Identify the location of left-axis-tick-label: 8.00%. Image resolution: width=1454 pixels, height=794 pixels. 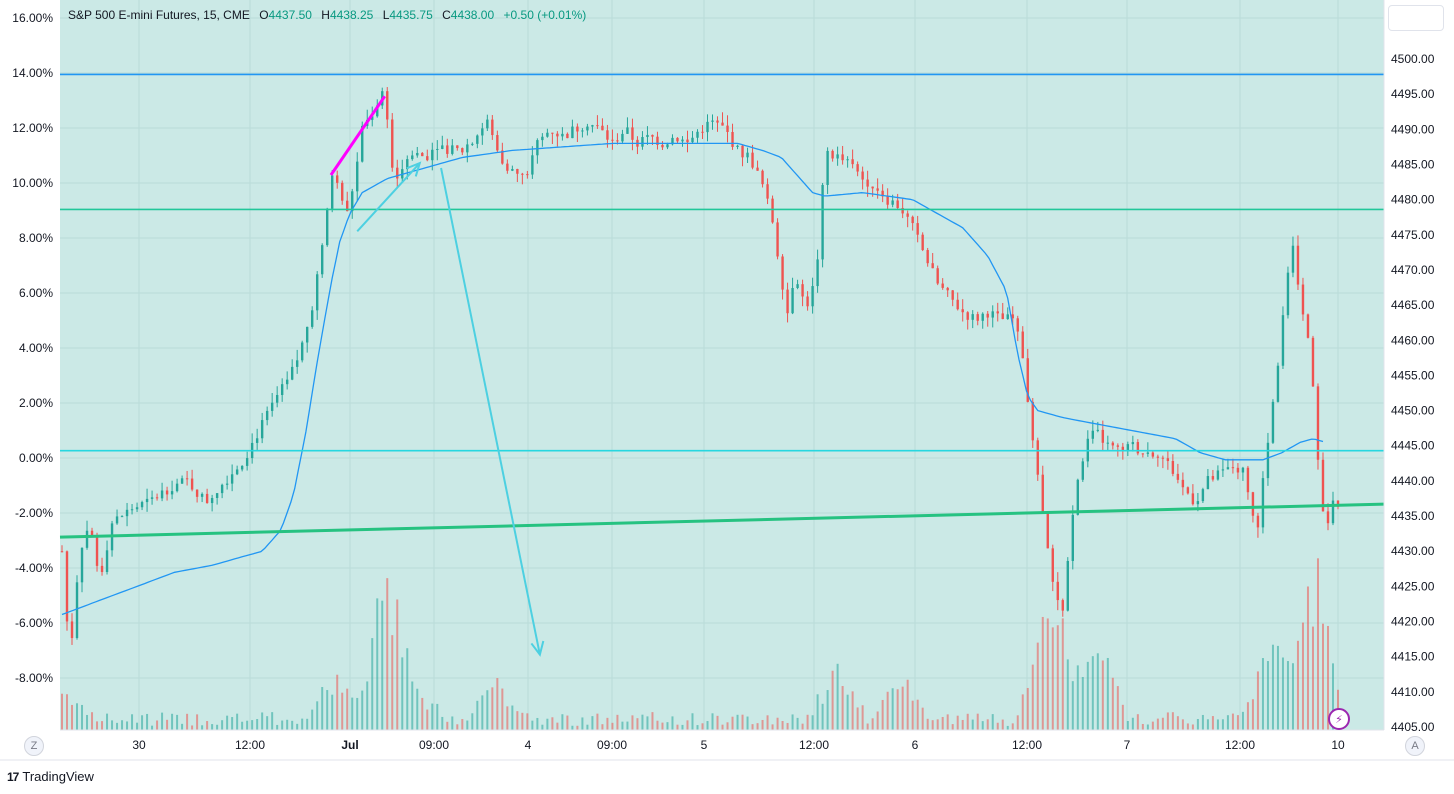
(36, 238).